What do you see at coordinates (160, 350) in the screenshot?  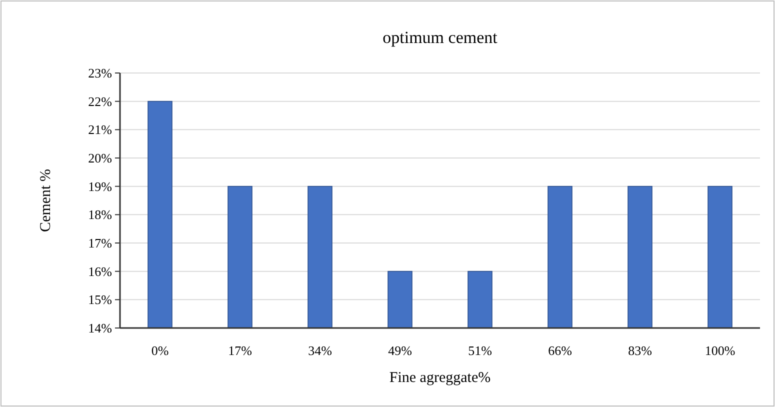 I see `x-tick-label: 0%` at bounding box center [160, 350].